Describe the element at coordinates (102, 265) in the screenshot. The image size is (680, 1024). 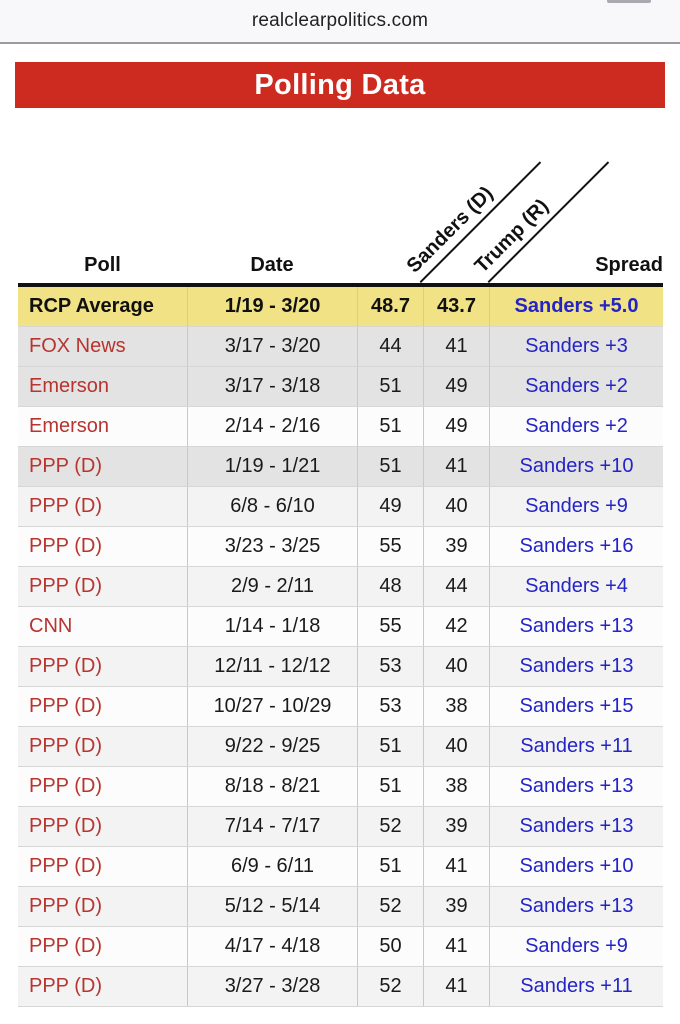
I see `column-header-poll: Poll` at that location.